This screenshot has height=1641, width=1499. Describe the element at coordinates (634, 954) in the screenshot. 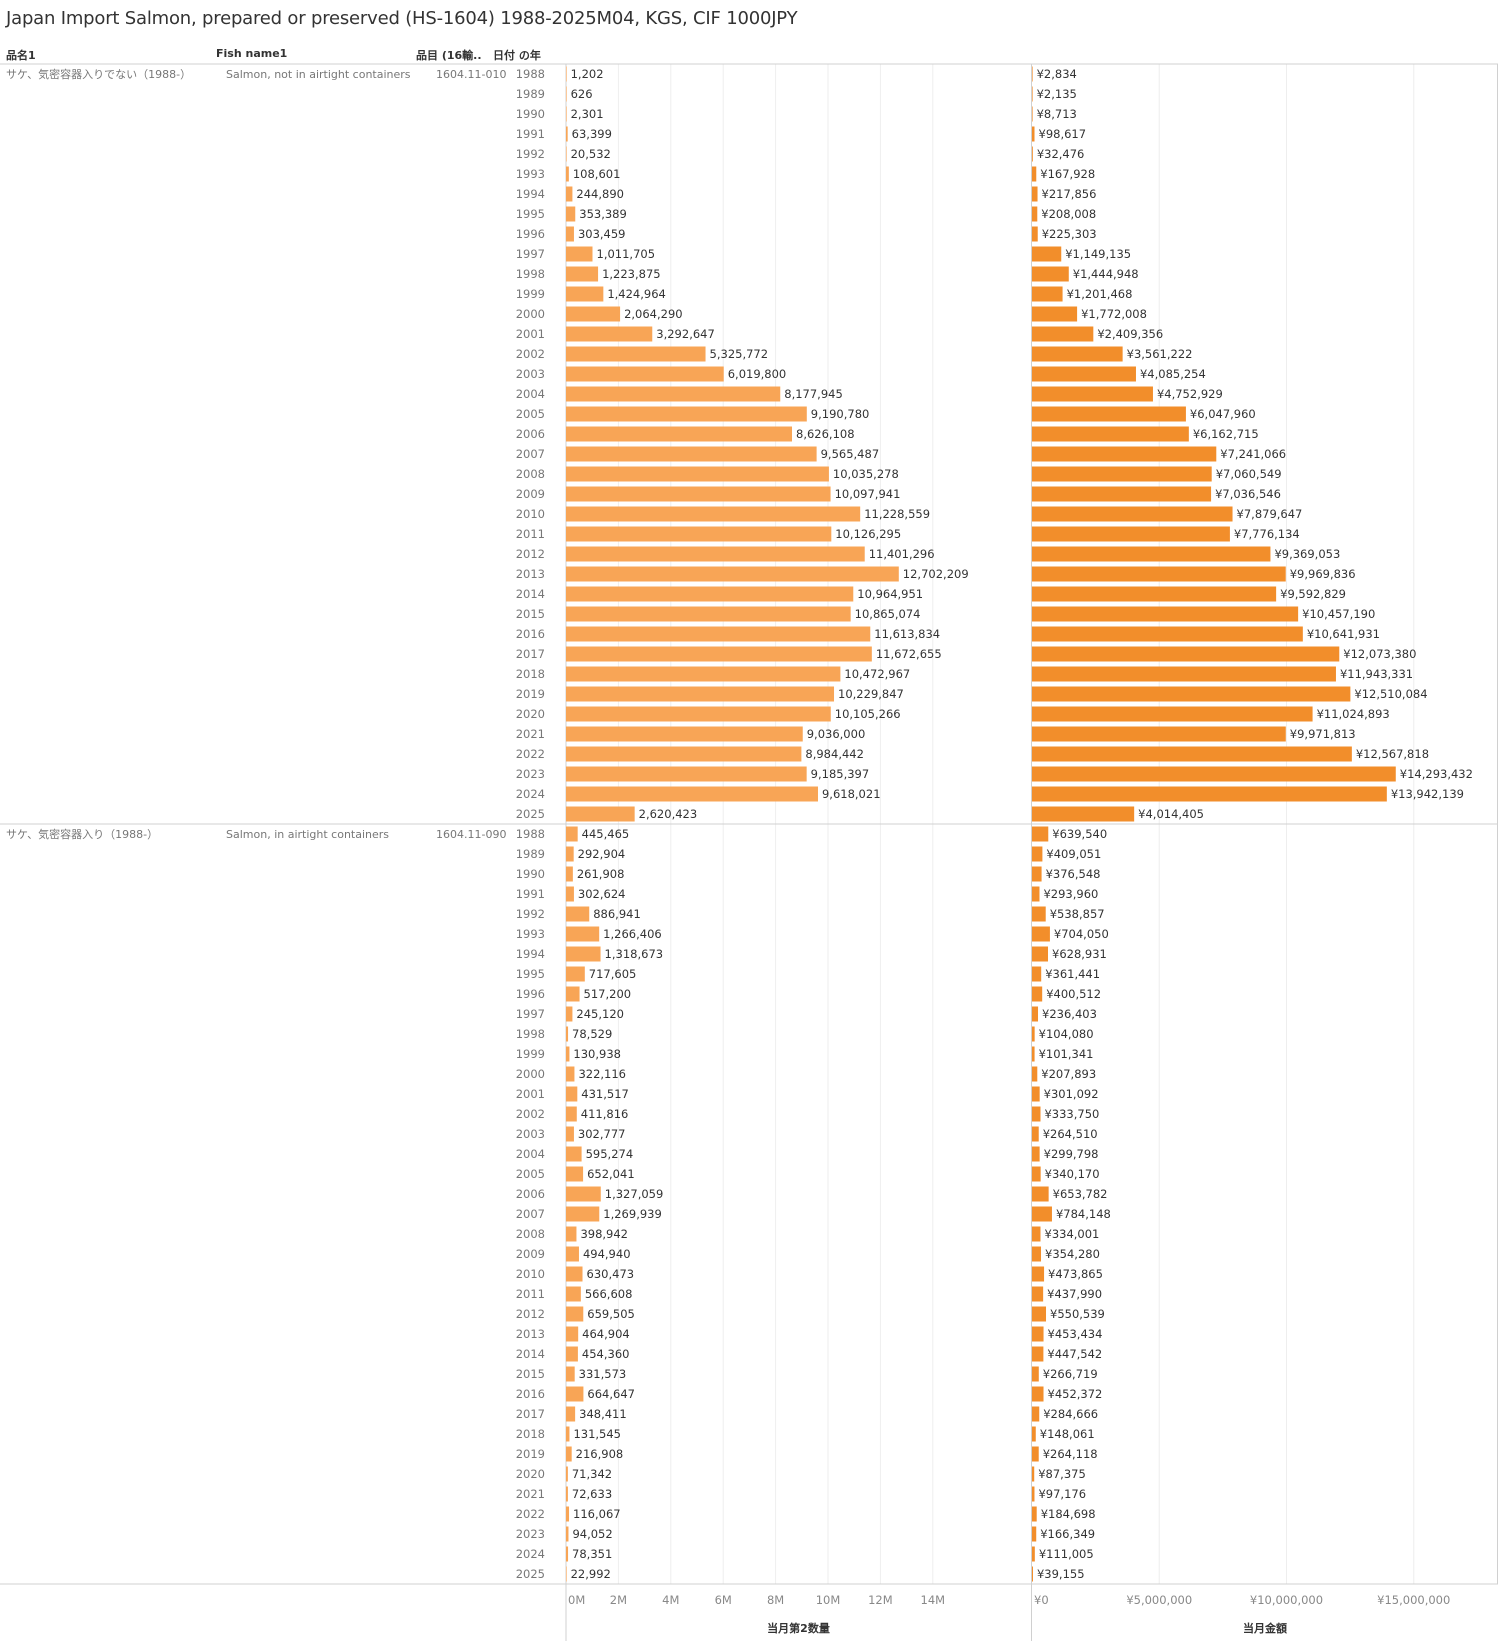

I see `quantity-label: 1,318,673` at that location.